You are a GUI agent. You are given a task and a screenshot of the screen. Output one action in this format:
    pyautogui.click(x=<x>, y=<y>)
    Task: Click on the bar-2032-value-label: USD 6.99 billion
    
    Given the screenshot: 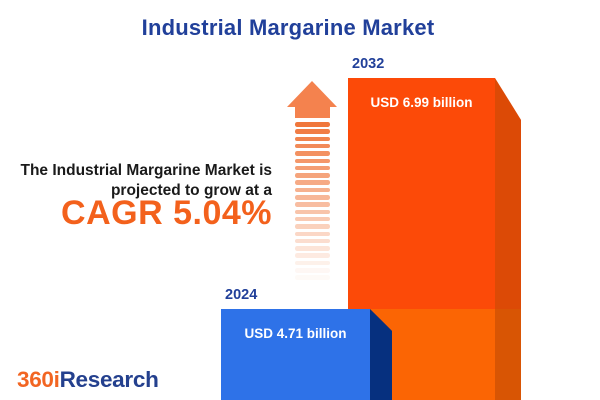 What is the action you would take?
    pyautogui.click(x=421, y=102)
    